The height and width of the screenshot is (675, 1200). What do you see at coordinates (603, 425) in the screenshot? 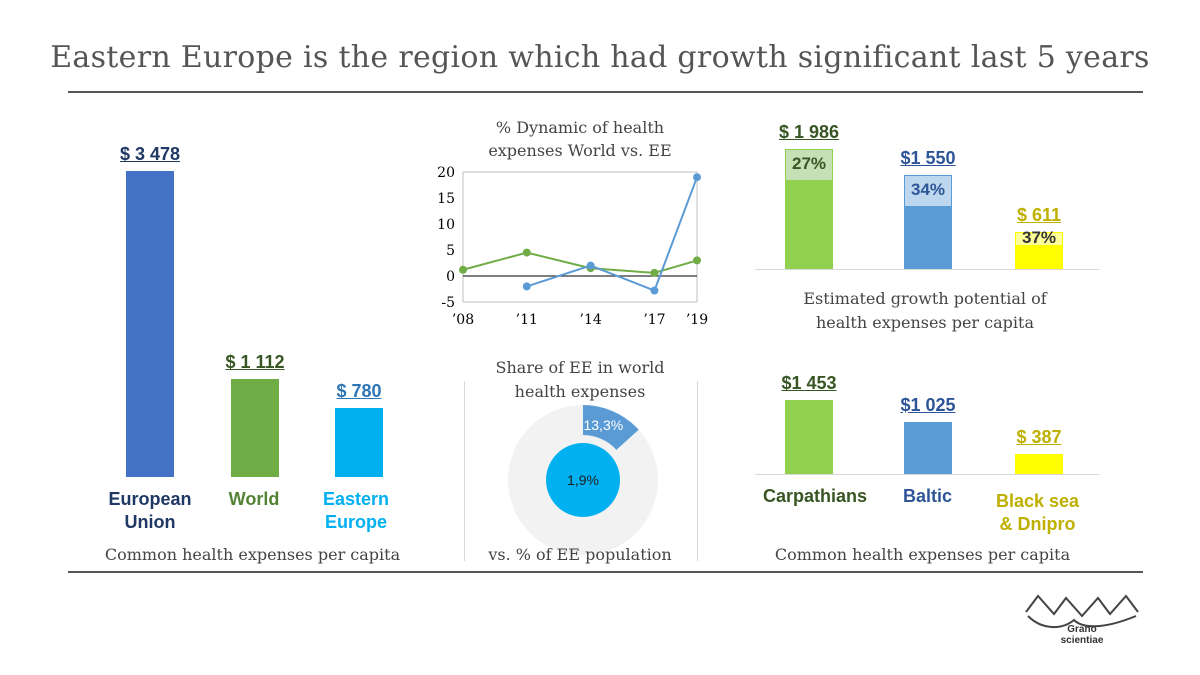
I see `donut-outer-label: 13,3%` at bounding box center [603, 425].